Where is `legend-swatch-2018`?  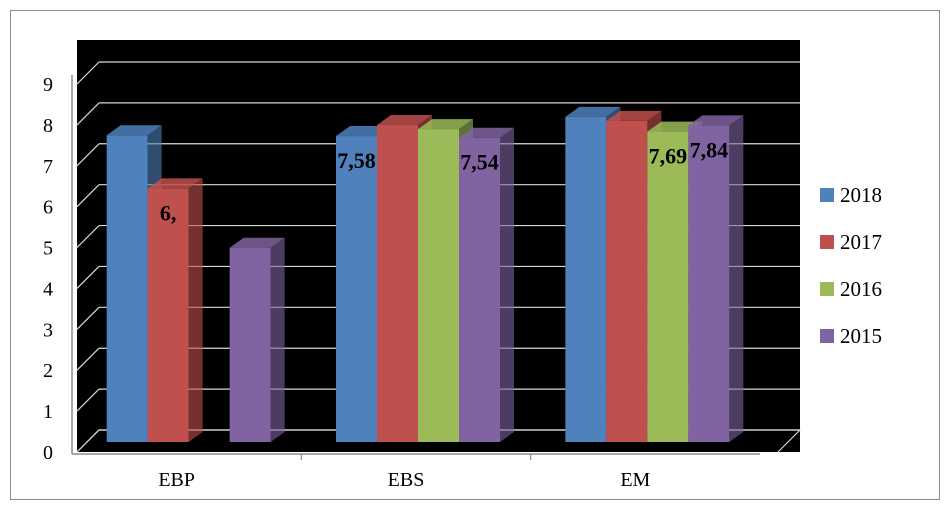 legend-swatch-2018 is located at coordinates (827, 195).